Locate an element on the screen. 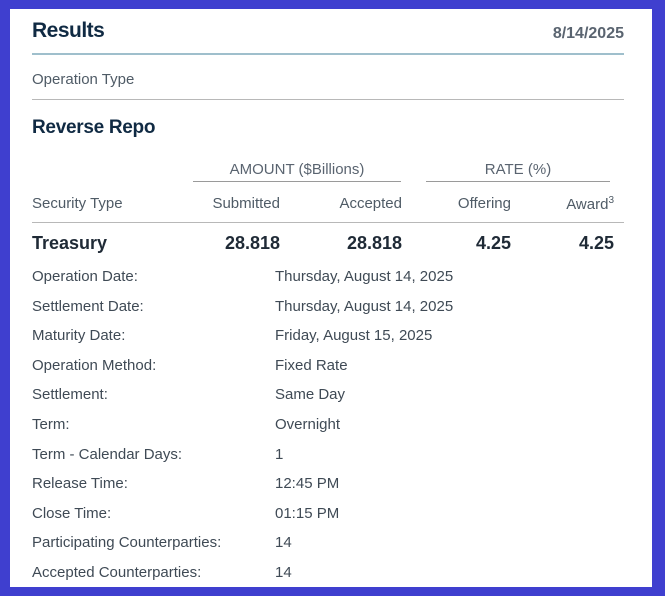  col-award-label: Award is located at coordinates (587, 204).